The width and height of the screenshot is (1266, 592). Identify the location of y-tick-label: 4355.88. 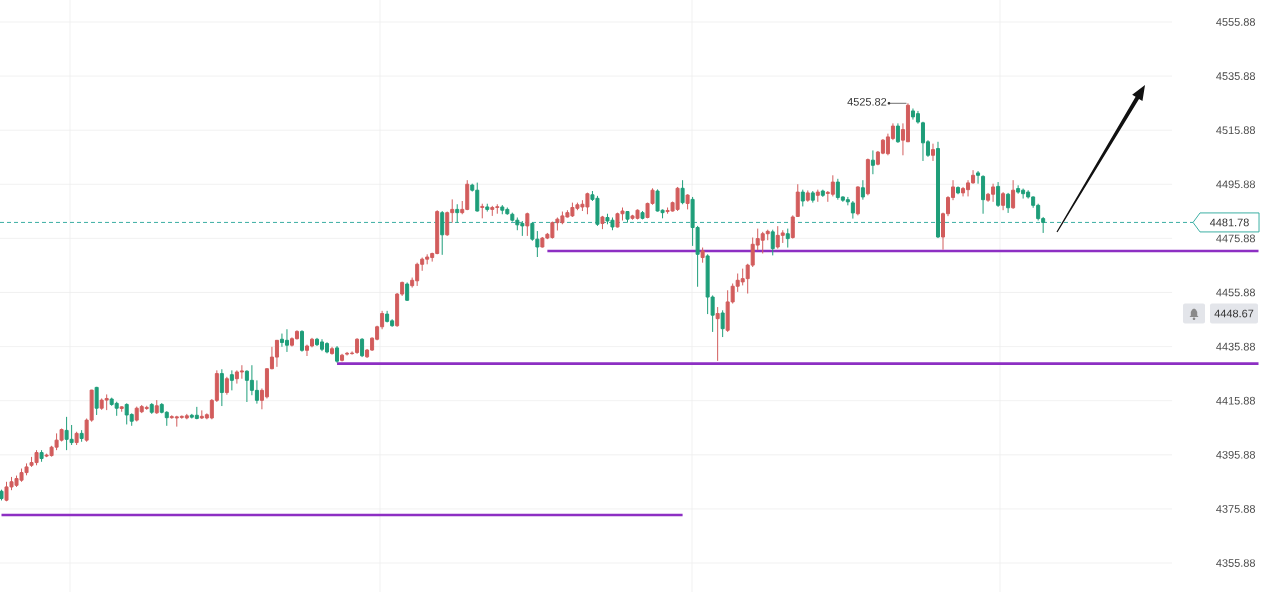
(1236, 563).